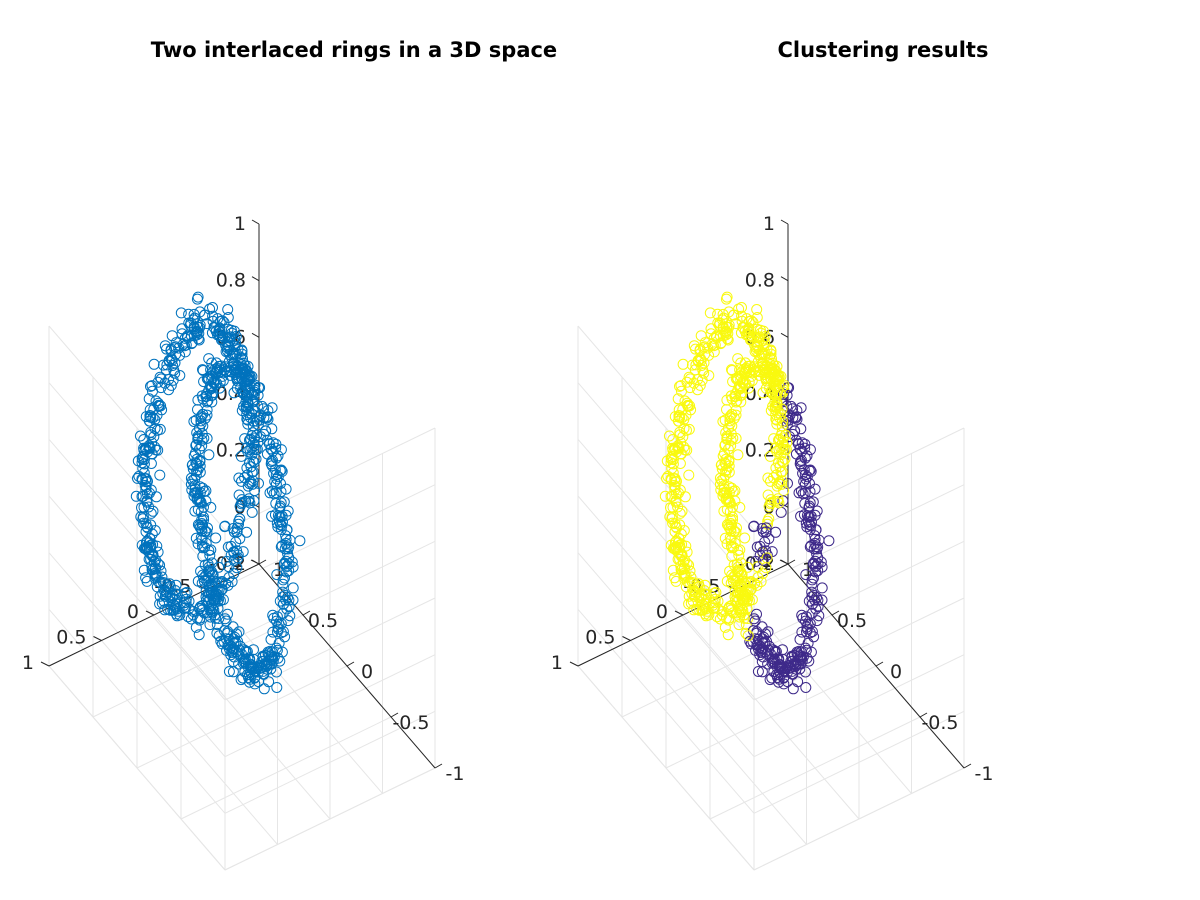  Describe the element at coordinates (967, 766) in the screenshot. I see `x-tick-mark` at that location.